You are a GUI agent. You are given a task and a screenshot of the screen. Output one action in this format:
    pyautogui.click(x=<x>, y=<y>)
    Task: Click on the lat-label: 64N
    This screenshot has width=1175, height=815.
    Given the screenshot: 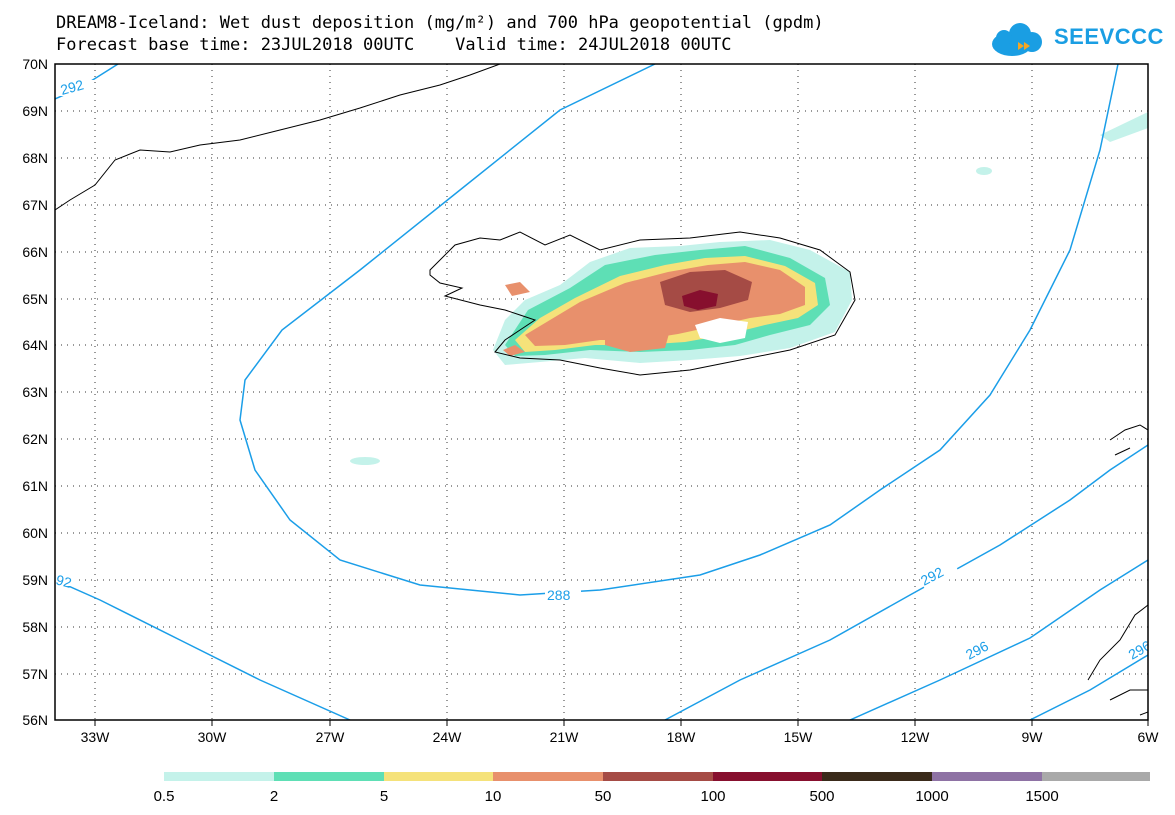 What is the action you would take?
    pyautogui.click(x=35, y=345)
    